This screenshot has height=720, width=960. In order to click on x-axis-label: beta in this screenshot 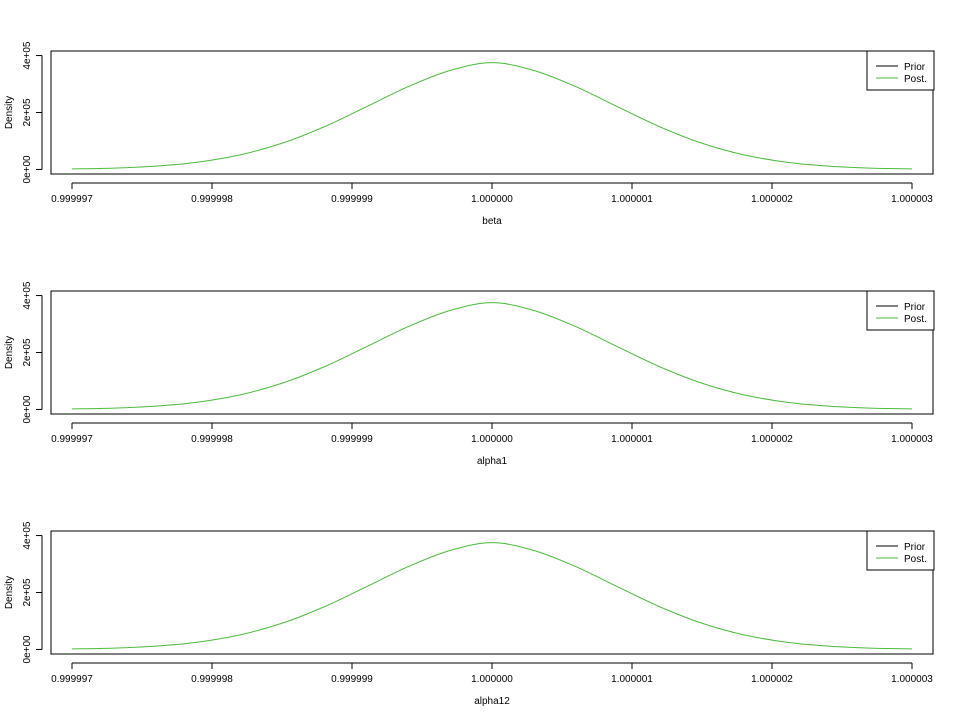, I will do `click(492, 221)`.